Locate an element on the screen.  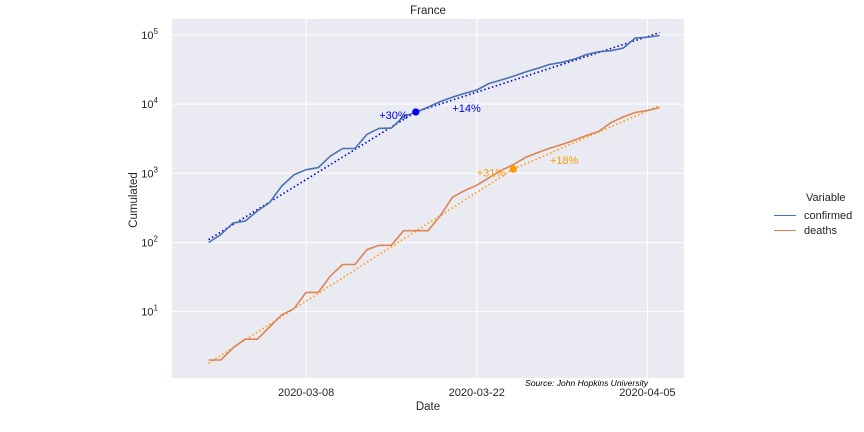
legend-item-deaths: deaths is located at coordinates (813, 230).